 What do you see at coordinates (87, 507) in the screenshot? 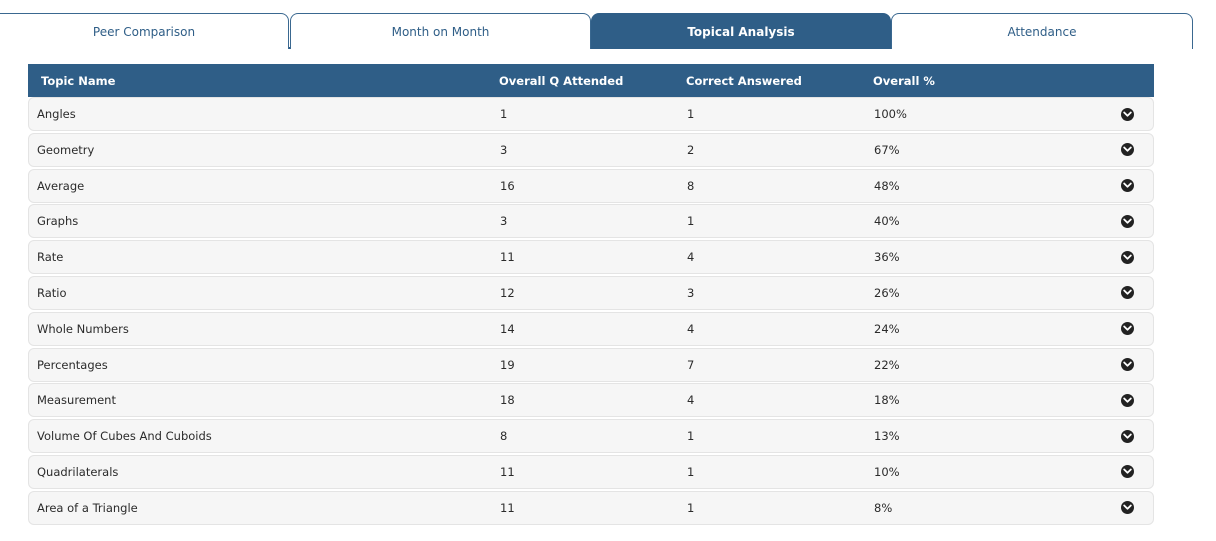
I see `cell-topic: Area of a Triangle` at bounding box center [87, 507].